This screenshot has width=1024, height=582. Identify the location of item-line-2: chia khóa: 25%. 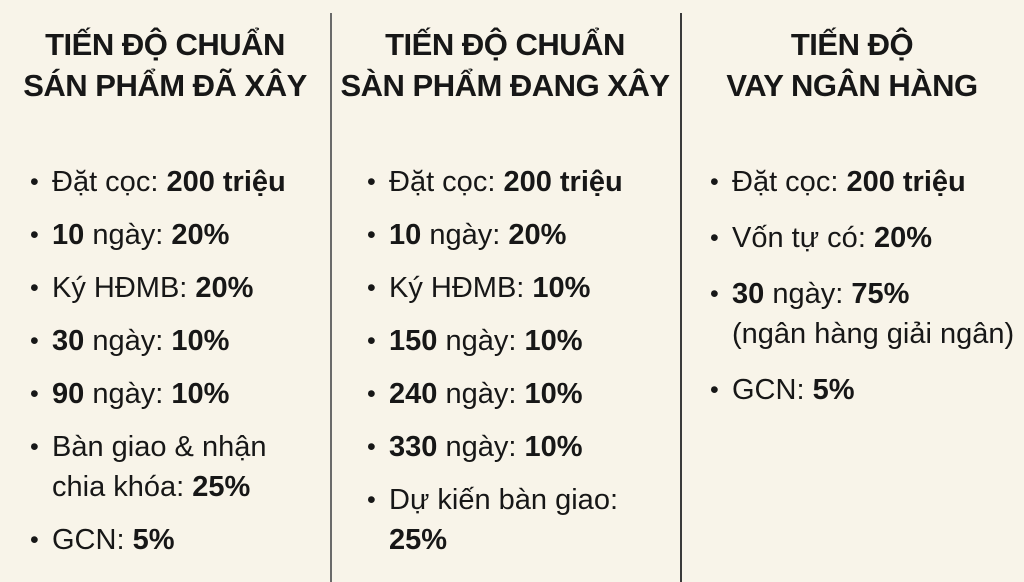
(191, 487).